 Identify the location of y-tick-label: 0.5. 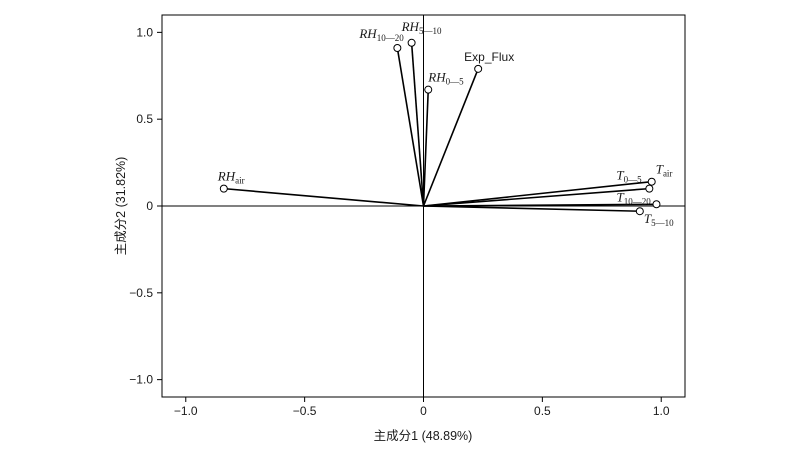
(144, 119).